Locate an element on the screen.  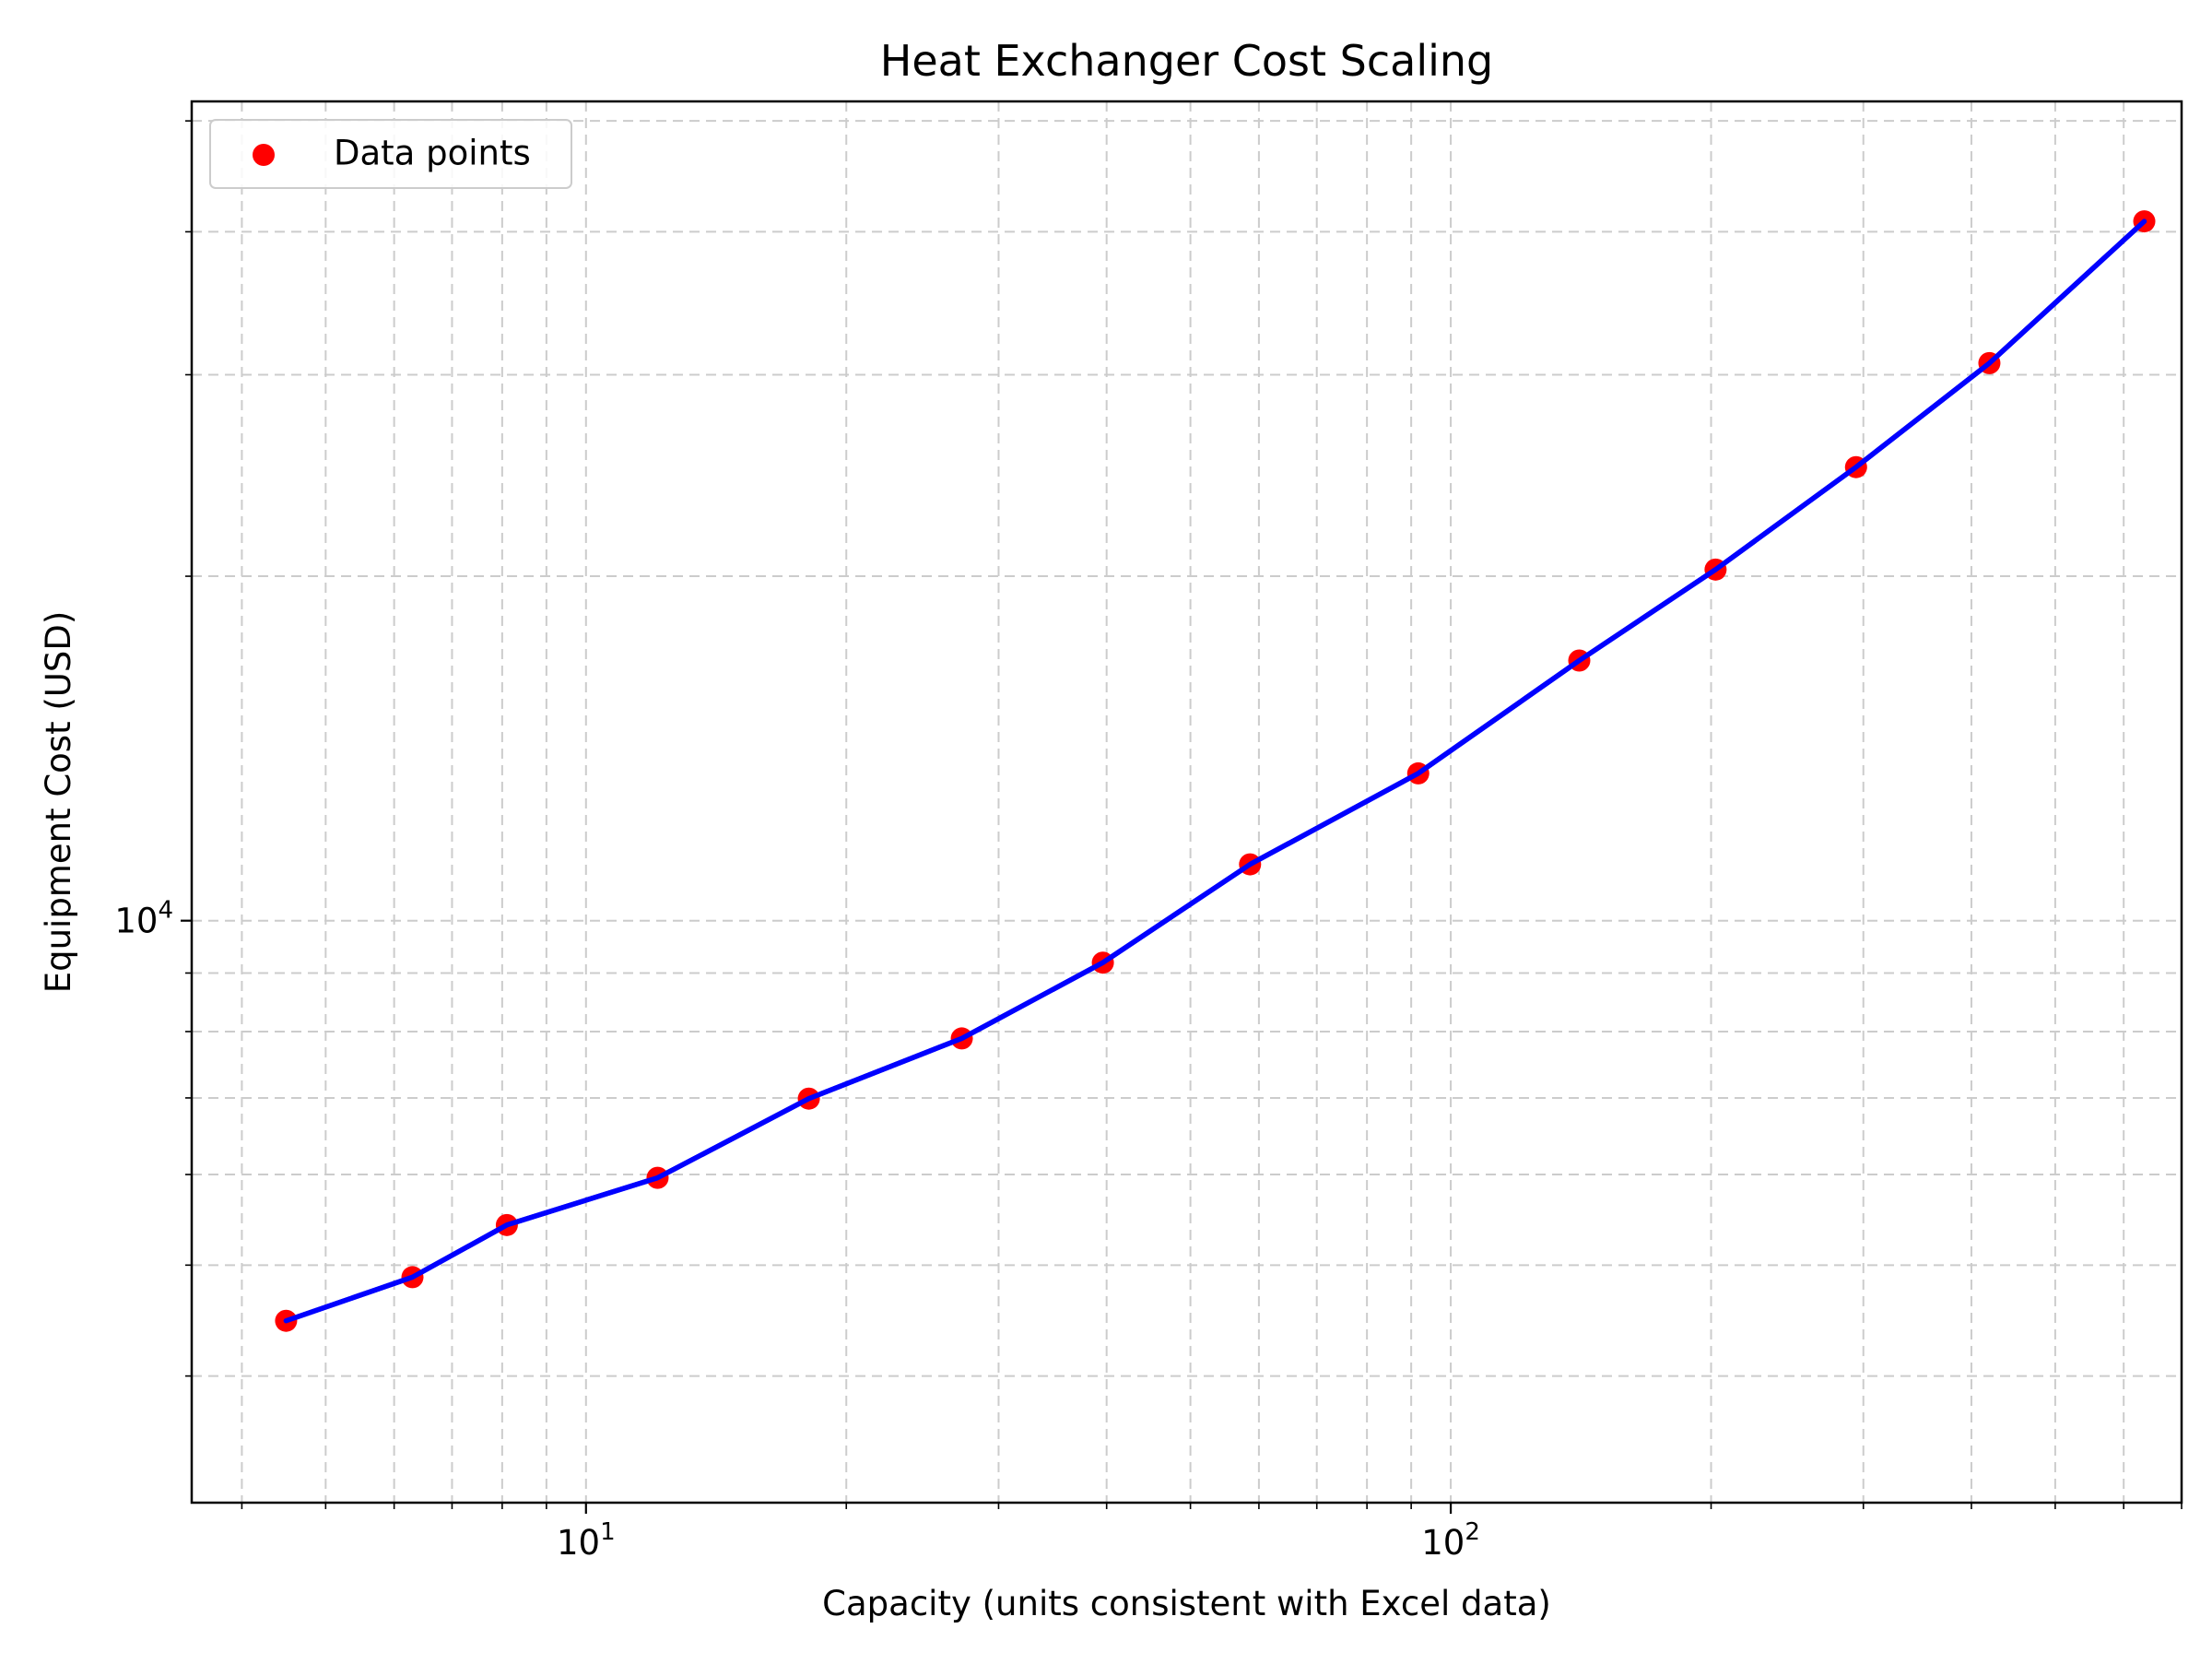
legend-marker-data-points is located at coordinates (264, 155).